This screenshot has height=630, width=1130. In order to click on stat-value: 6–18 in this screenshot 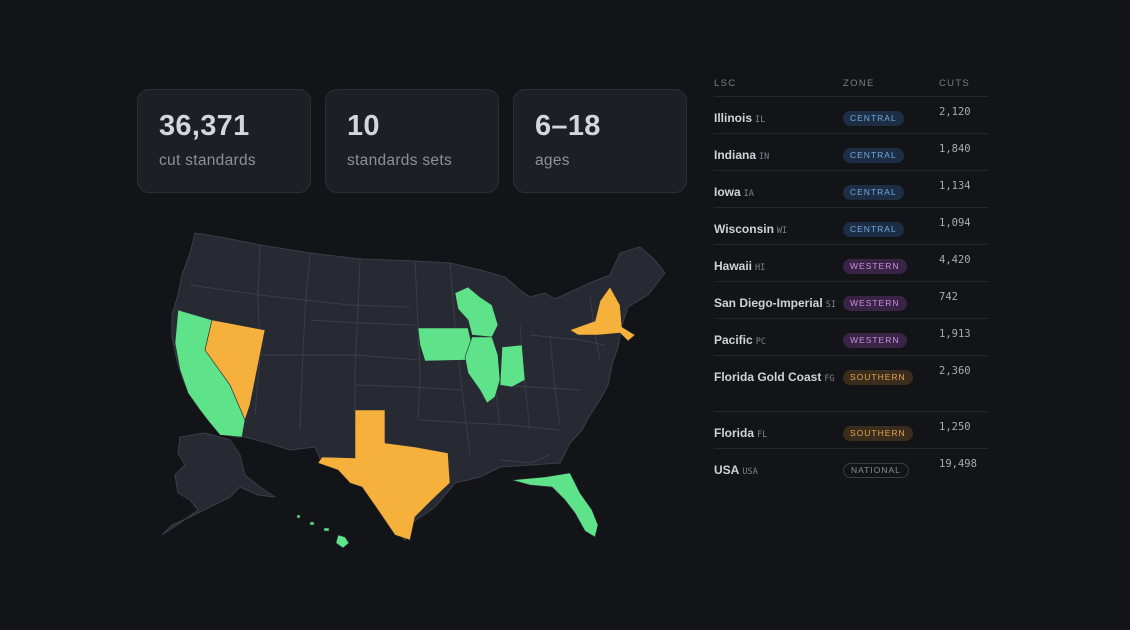, I will do `click(568, 126)`.